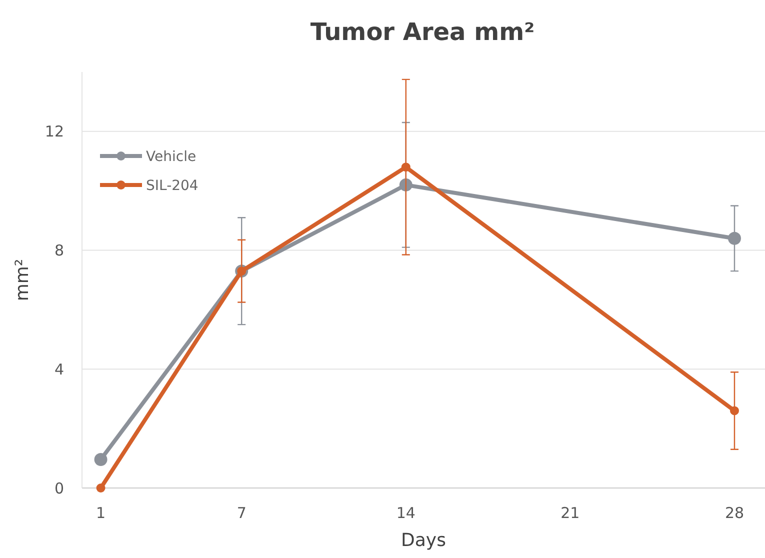 This screenshot has width=765, height=558. I want to click on y-tick-label: 4, so click(59, 369).